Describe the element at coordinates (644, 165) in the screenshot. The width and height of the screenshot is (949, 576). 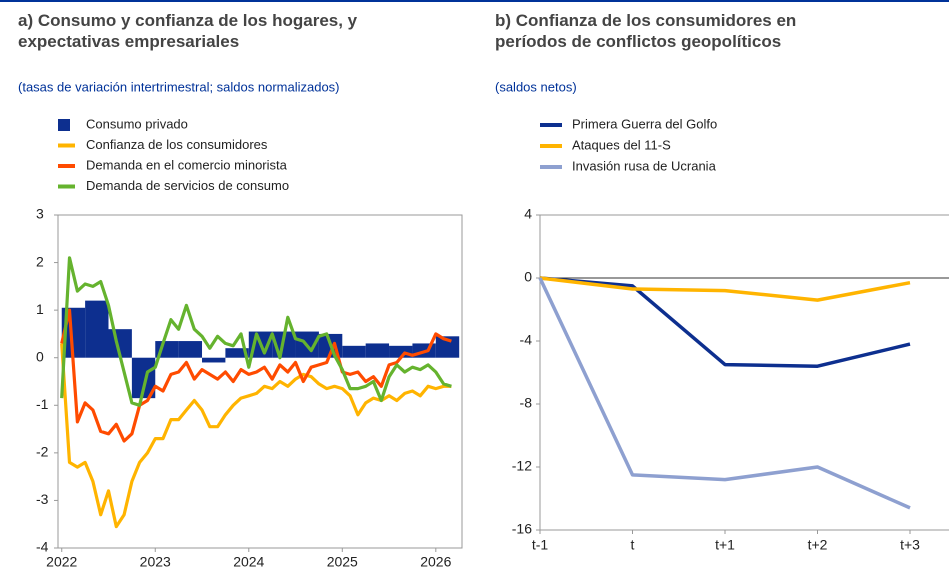
I see `legend-label: Invasión rusa de Ucrania` at that location.